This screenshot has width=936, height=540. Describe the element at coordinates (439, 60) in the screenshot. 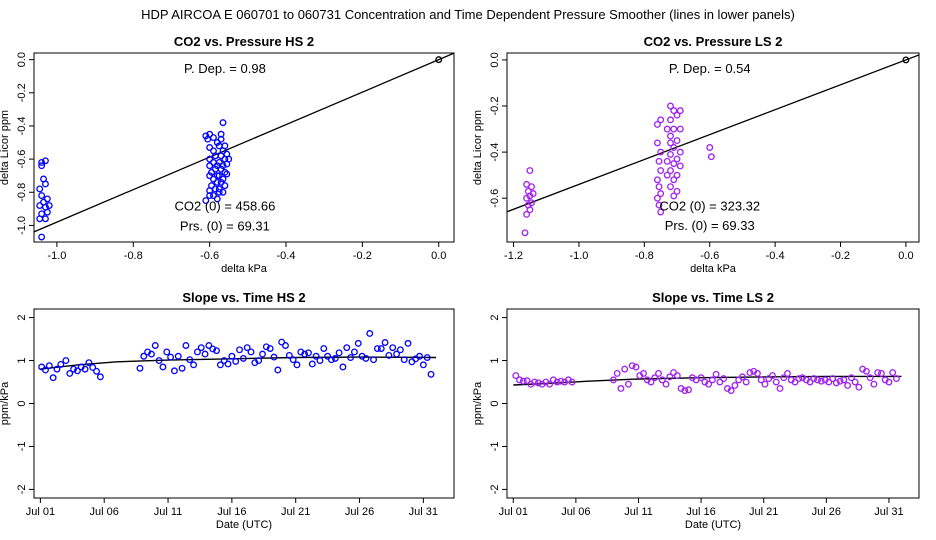

I see `origin-marker` at that location.